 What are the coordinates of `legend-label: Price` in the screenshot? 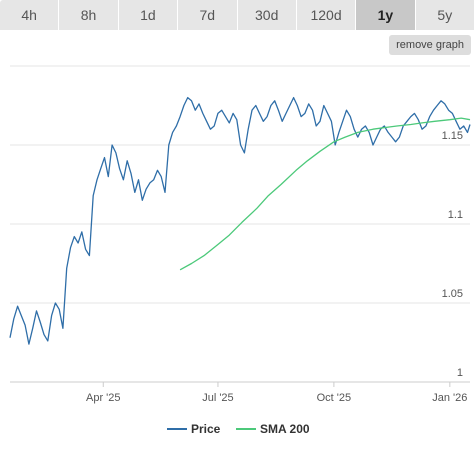 It's located at (206, 429).